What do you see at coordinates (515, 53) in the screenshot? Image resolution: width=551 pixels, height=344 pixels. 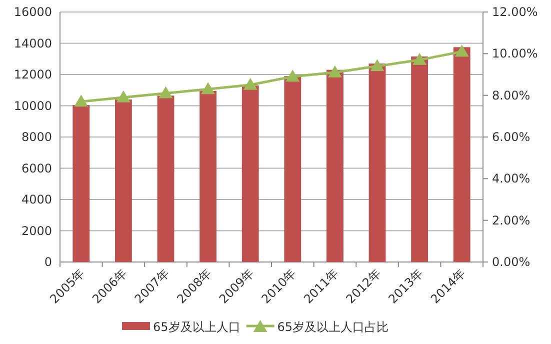 I see `y2-tick-label: 10.00%` at bounding box center [515, 53].